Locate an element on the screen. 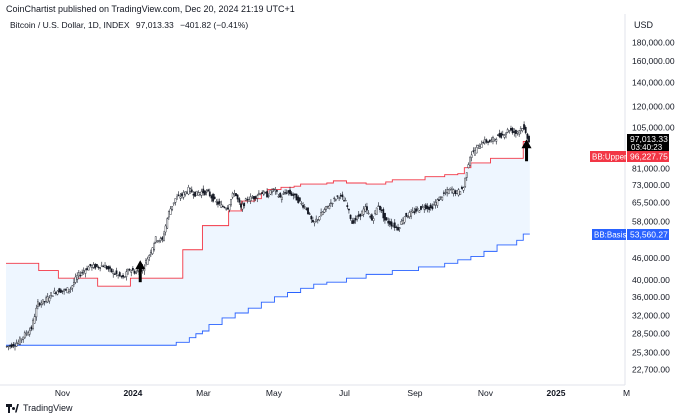  y-tick-label: 28,500.00 is located at coordinates (651, 334).